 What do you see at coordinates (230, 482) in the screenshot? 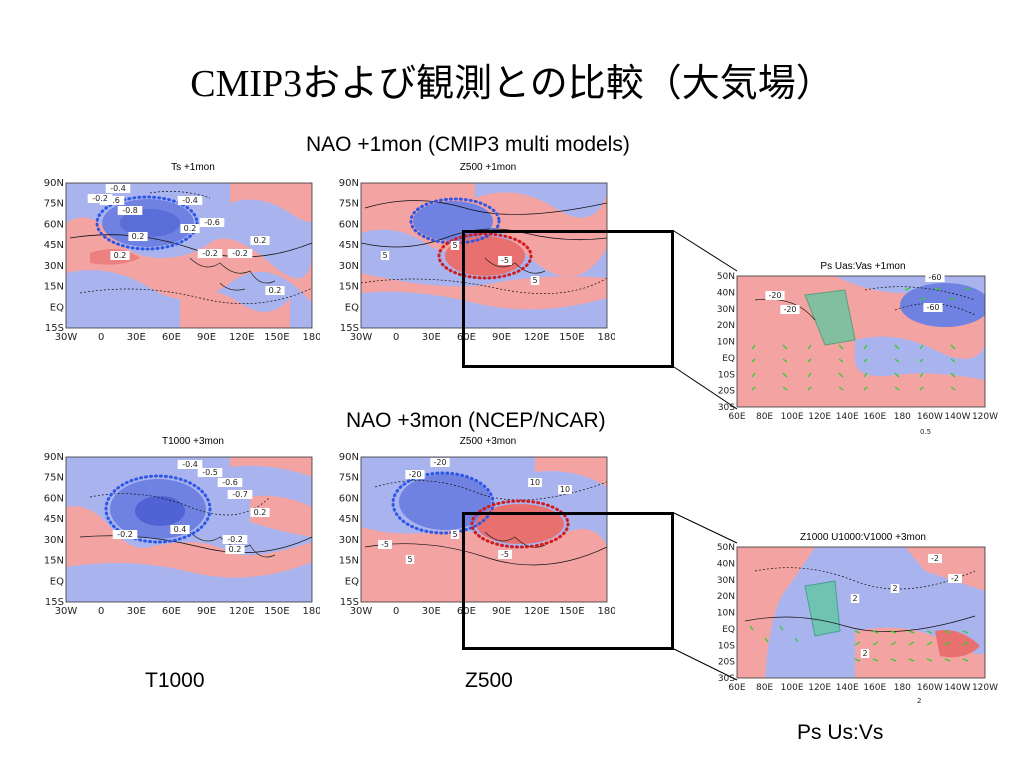
I see `contour-label: -0.6` at bounding box center [230, 482].